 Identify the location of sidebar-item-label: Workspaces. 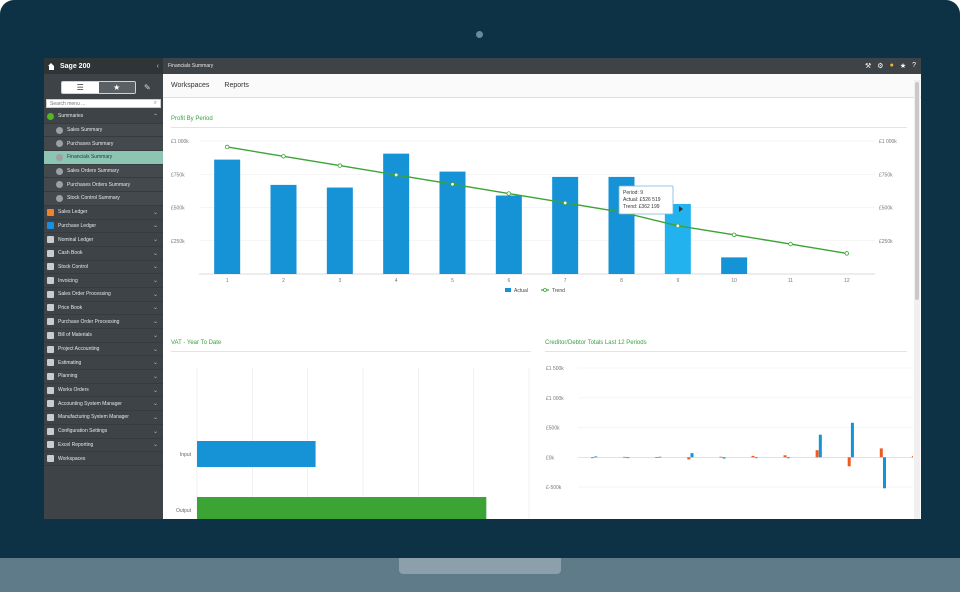
(72, 458).